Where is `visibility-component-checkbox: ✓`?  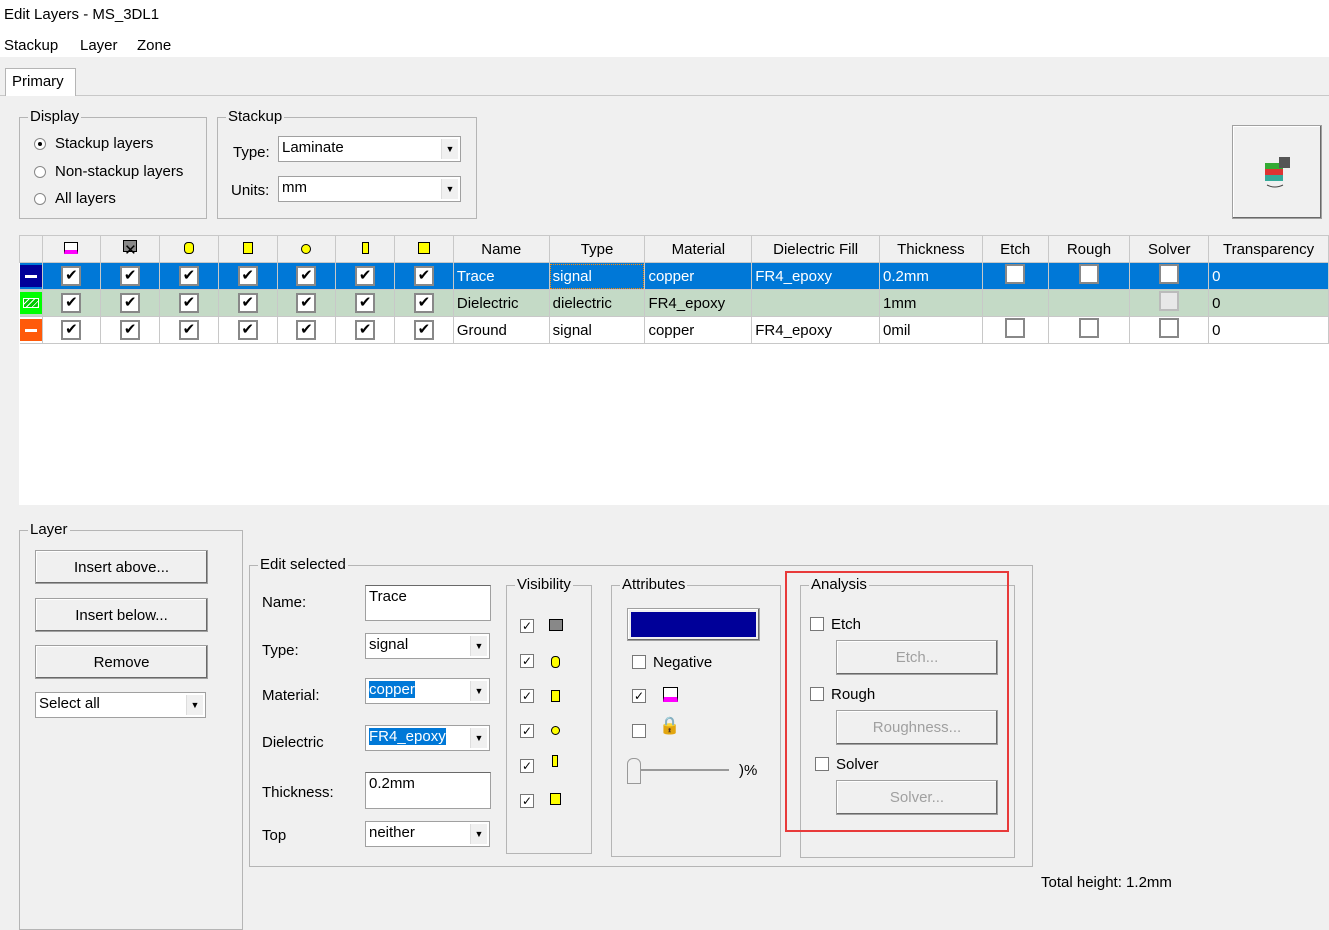 visibility-component-checkbox: ✓ is located at coordinates (527, 766).